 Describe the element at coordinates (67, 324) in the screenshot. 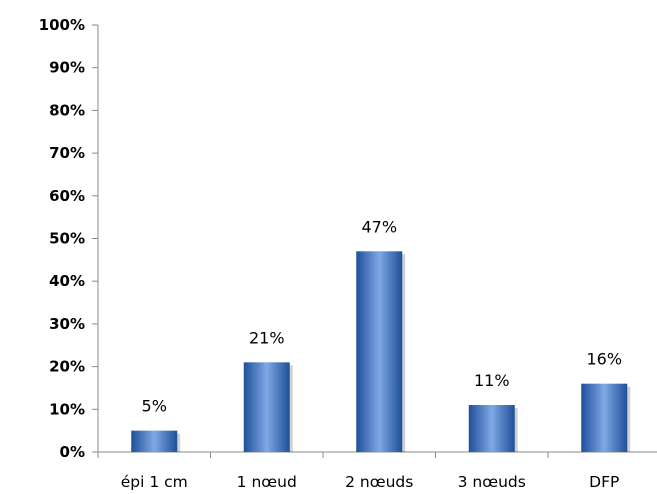

I see `y-tick-label: 30%` at that location.